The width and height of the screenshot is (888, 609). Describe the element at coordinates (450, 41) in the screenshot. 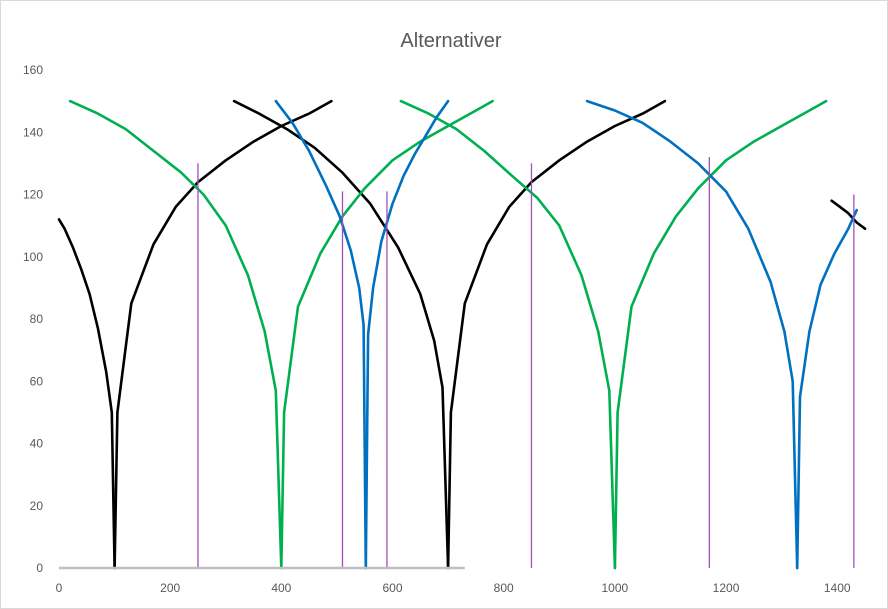

I see `chart-title: Alternativer` at that location.